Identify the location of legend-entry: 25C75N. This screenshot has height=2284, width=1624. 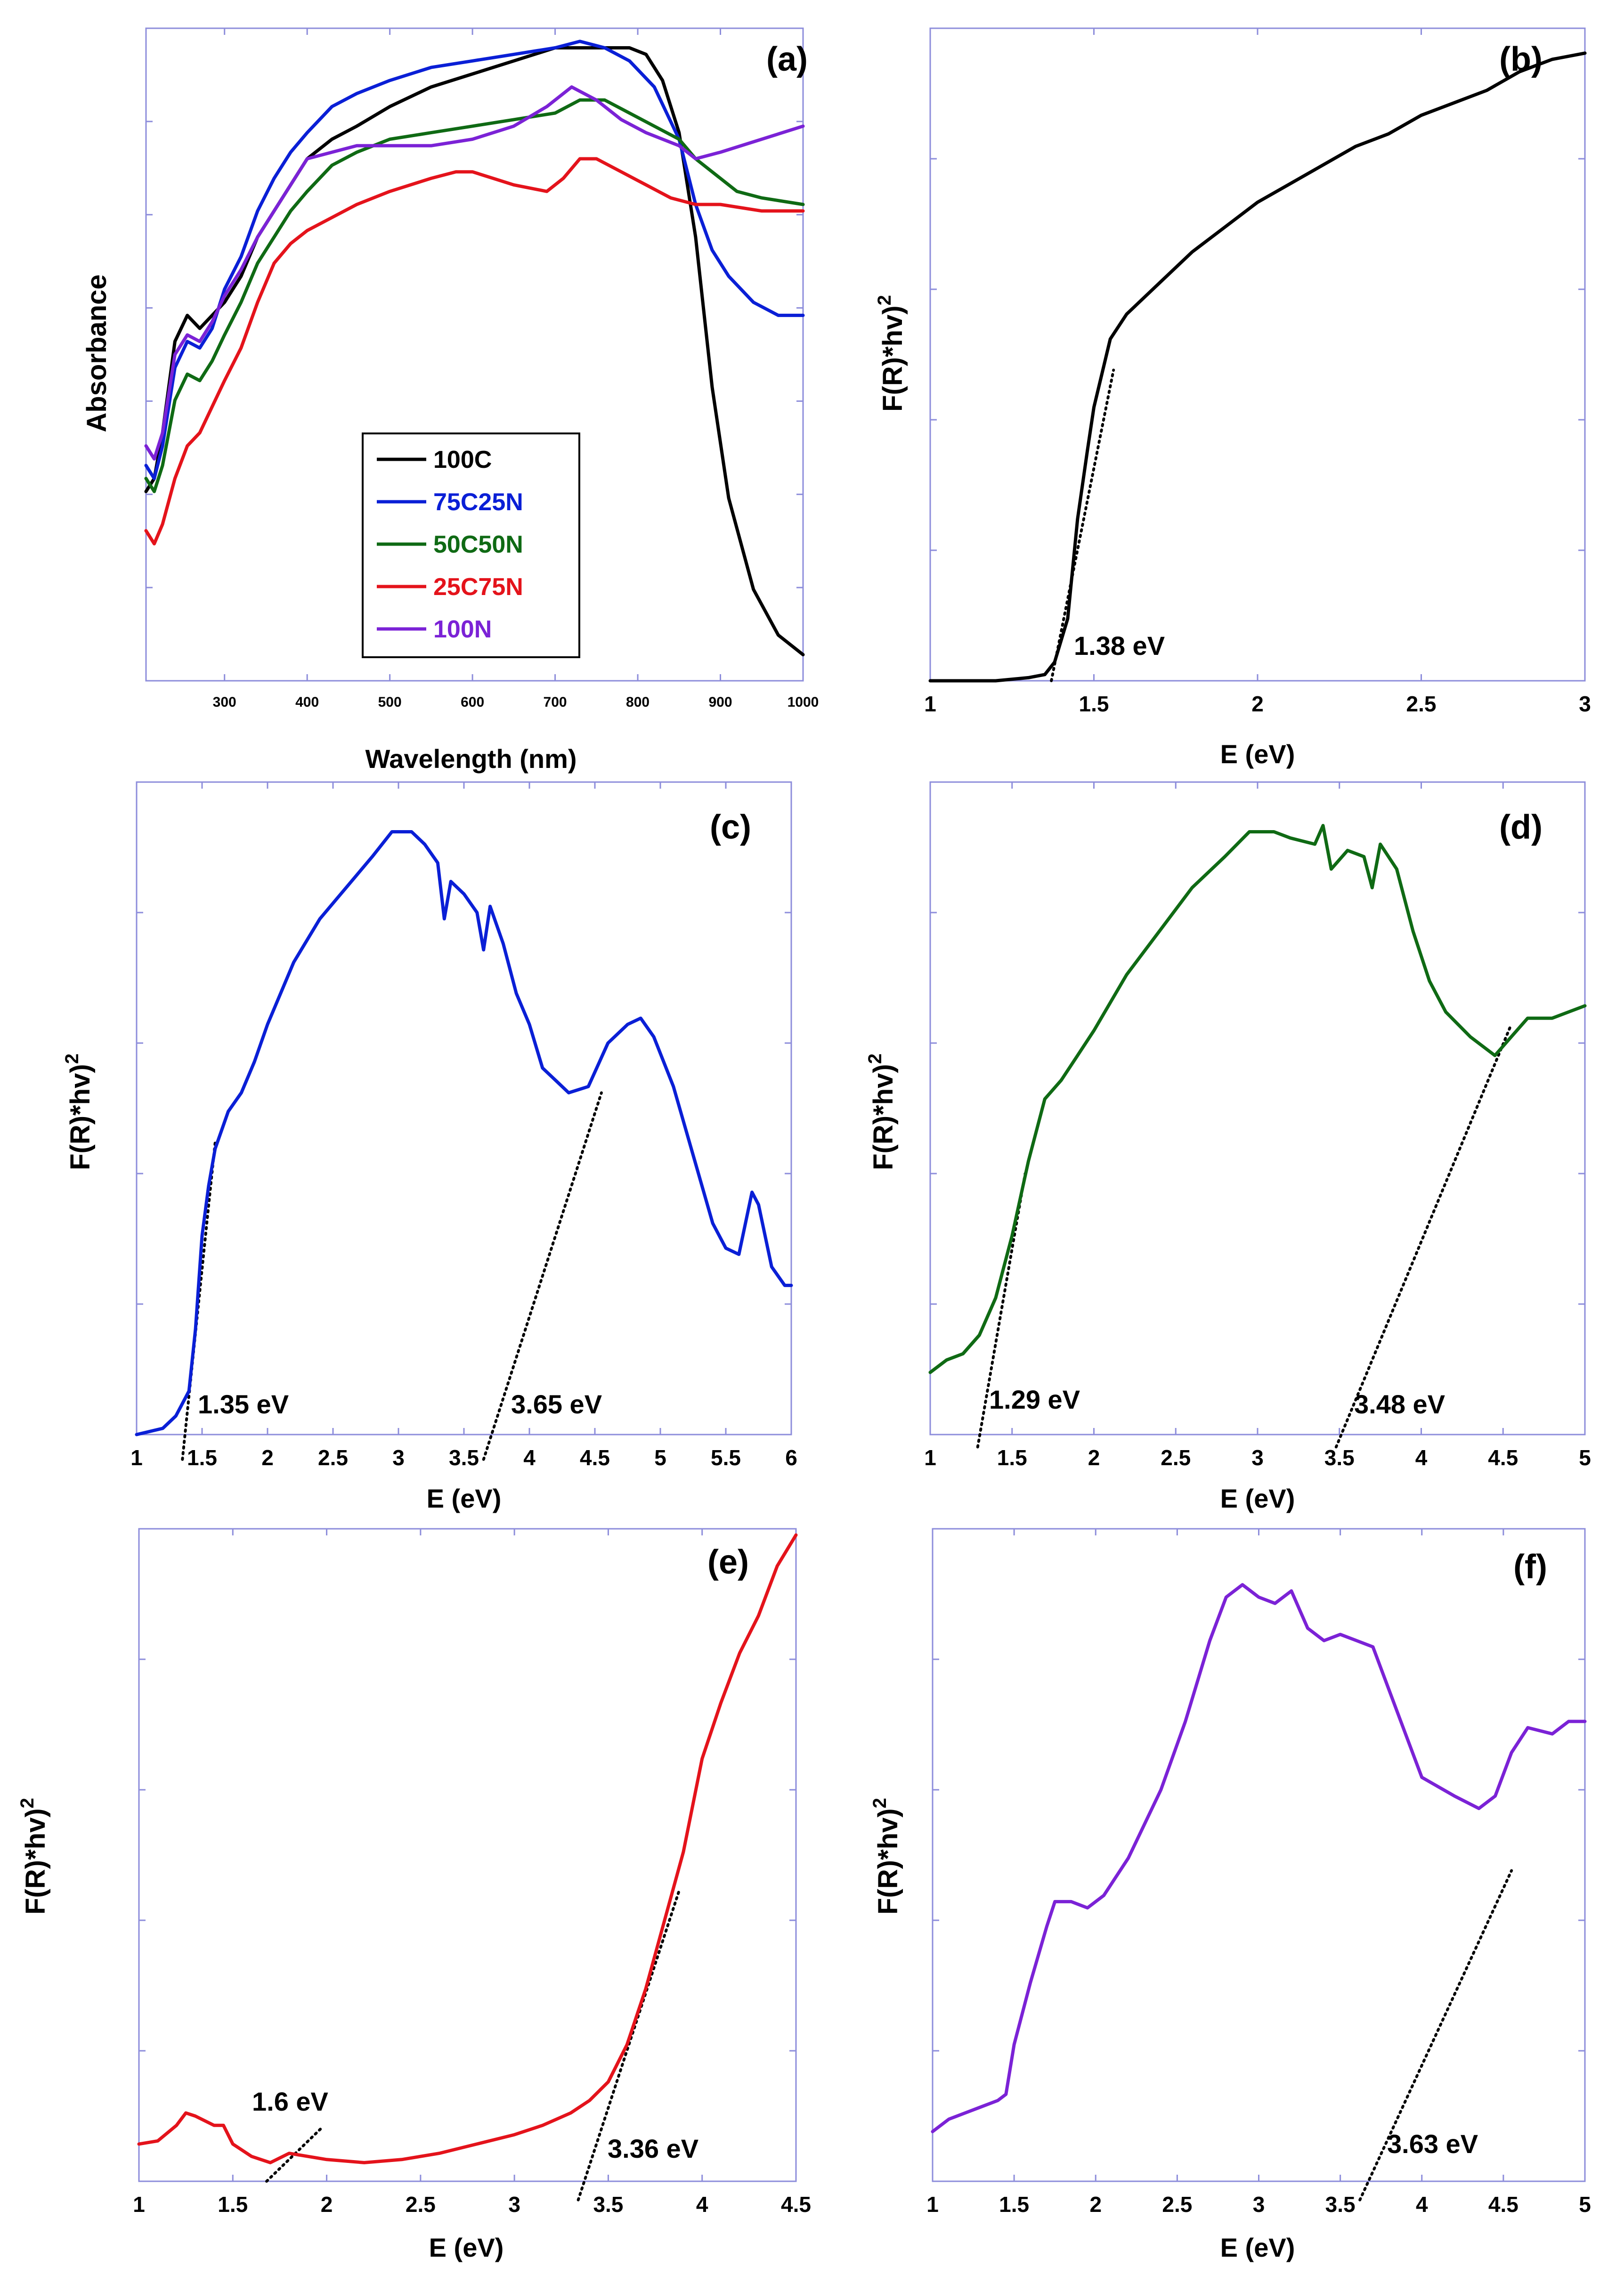
(478, 587).